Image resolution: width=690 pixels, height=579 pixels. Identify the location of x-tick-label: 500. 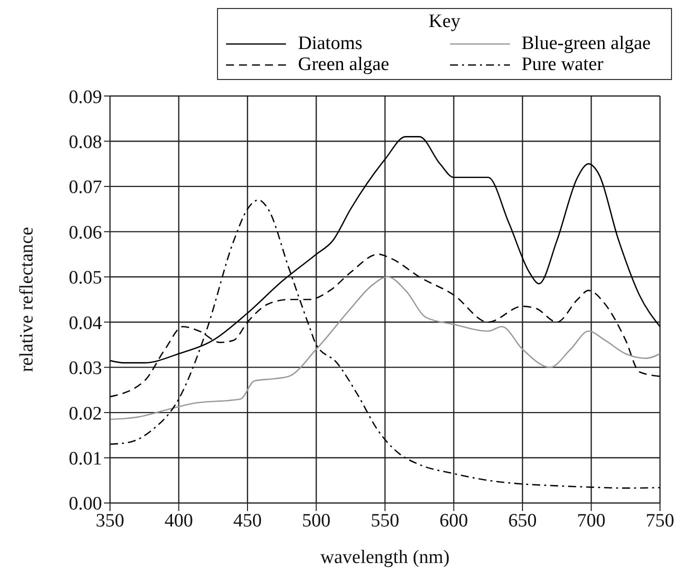
(316, 521).